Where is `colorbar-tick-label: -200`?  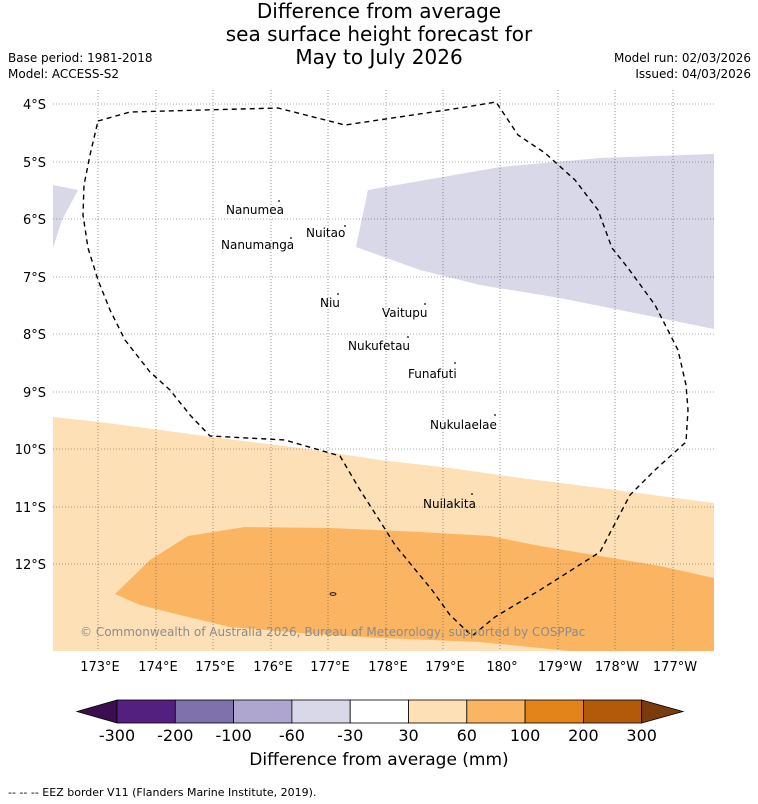 colorbar-tick-label: -200 is located at coordinates (175, 735).